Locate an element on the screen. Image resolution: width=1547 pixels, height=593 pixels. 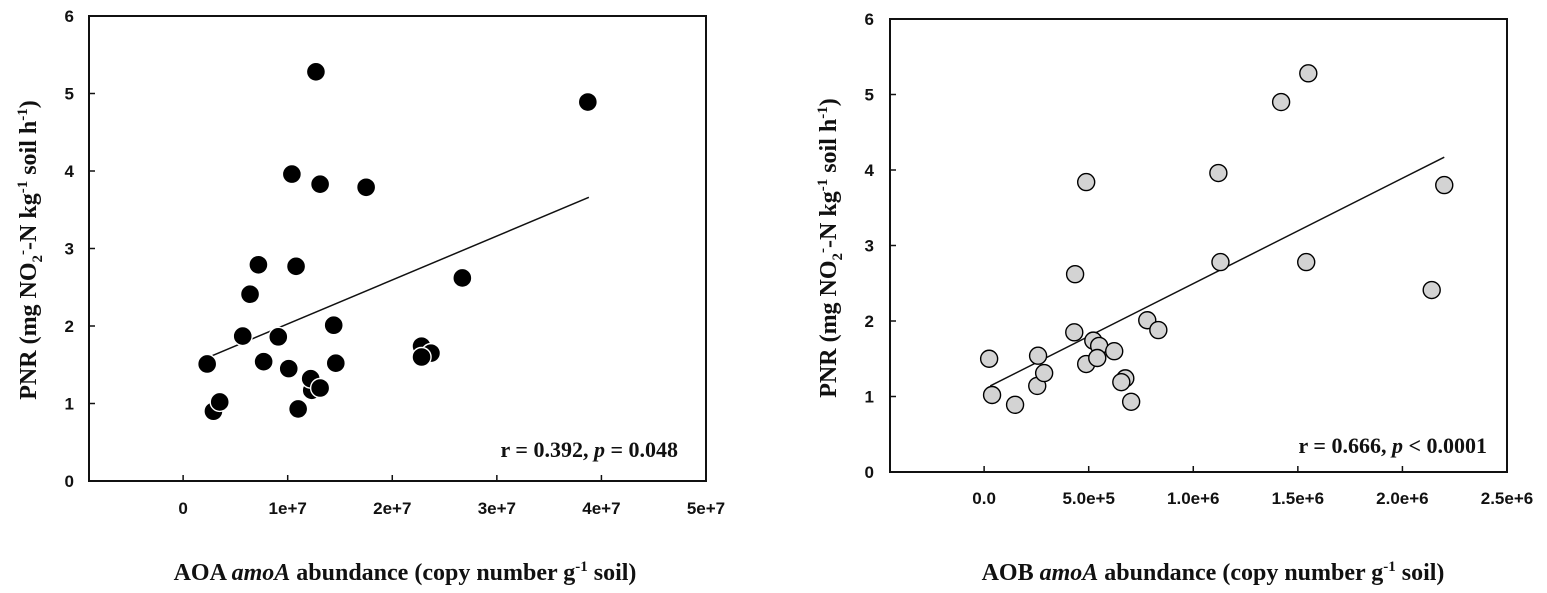
x-tick-label: 1e+7 is located at coordinates (288, 508).